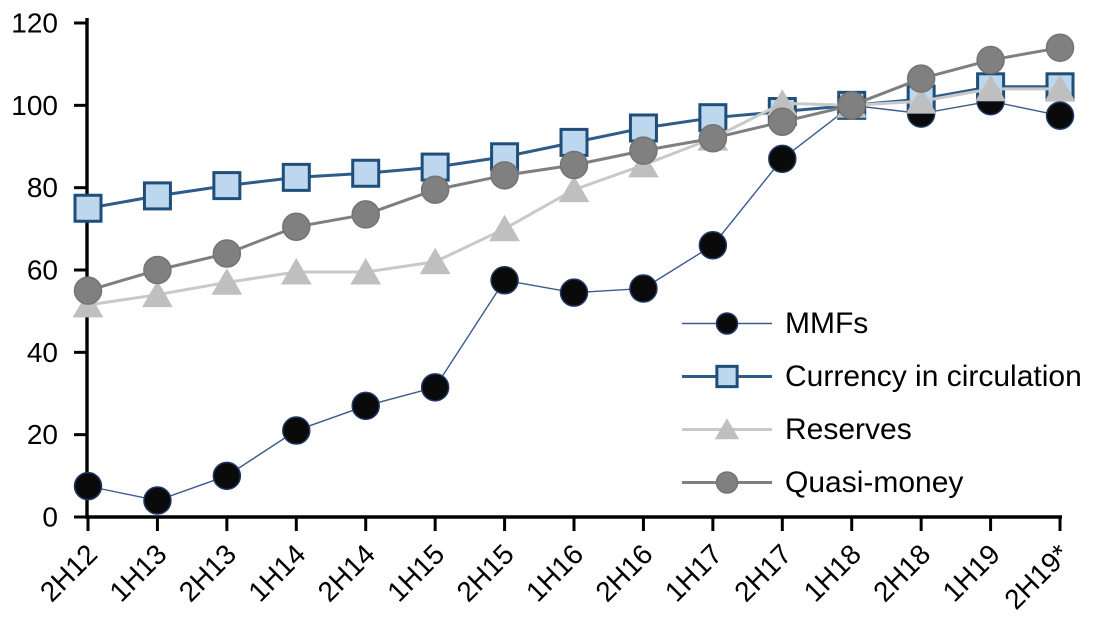  I want to click on y-axis-ticks: 0 20 40 60 80 100 120, so click(49, 270).